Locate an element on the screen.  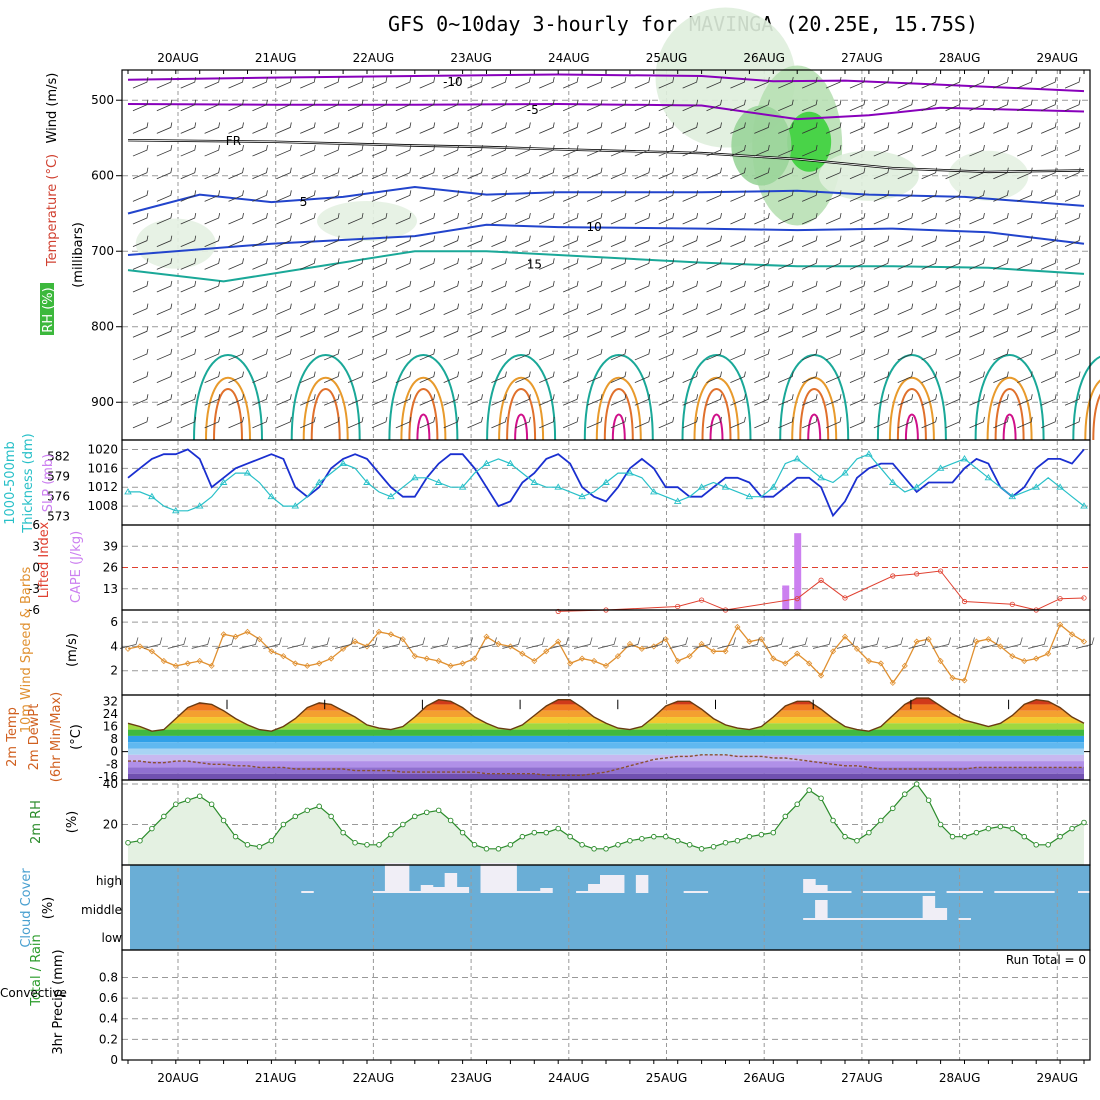
date-label-bottom: 23AUG is located at coordinates (471, 1078).